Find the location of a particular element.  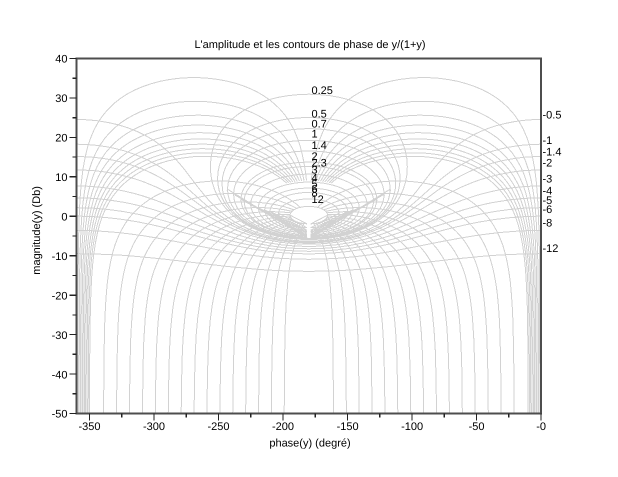

svg-text: 6 is located at coordinates (315, 189).